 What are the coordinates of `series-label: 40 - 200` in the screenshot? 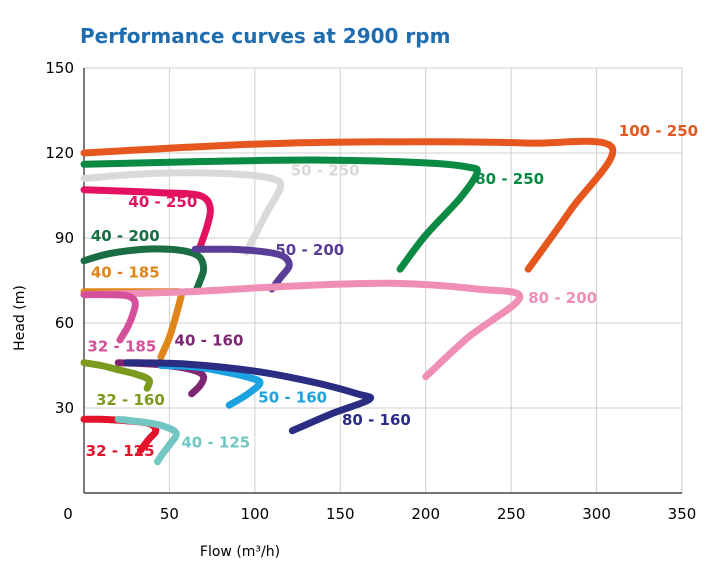 It's located at (125, 236).